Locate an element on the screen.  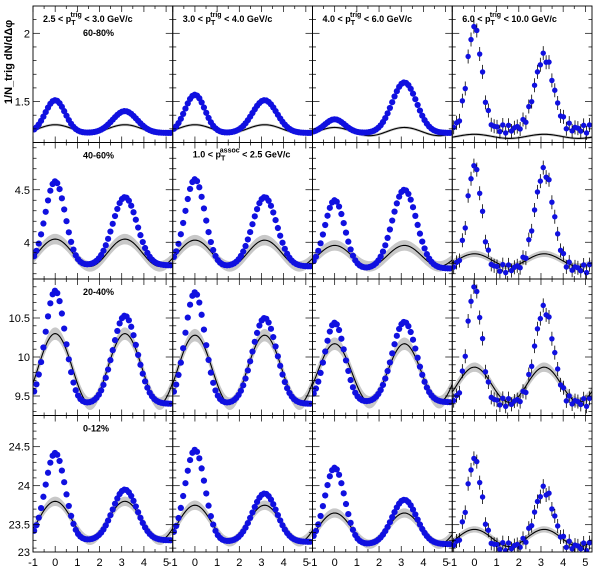
panel-r1-c2 is located at coordinates (382, 211).